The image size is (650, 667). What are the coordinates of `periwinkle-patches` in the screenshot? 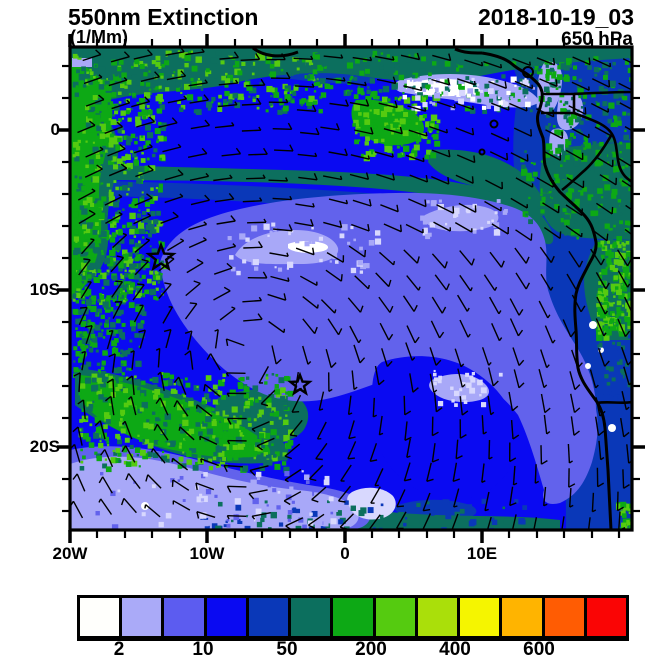 It's located at (82, 62).